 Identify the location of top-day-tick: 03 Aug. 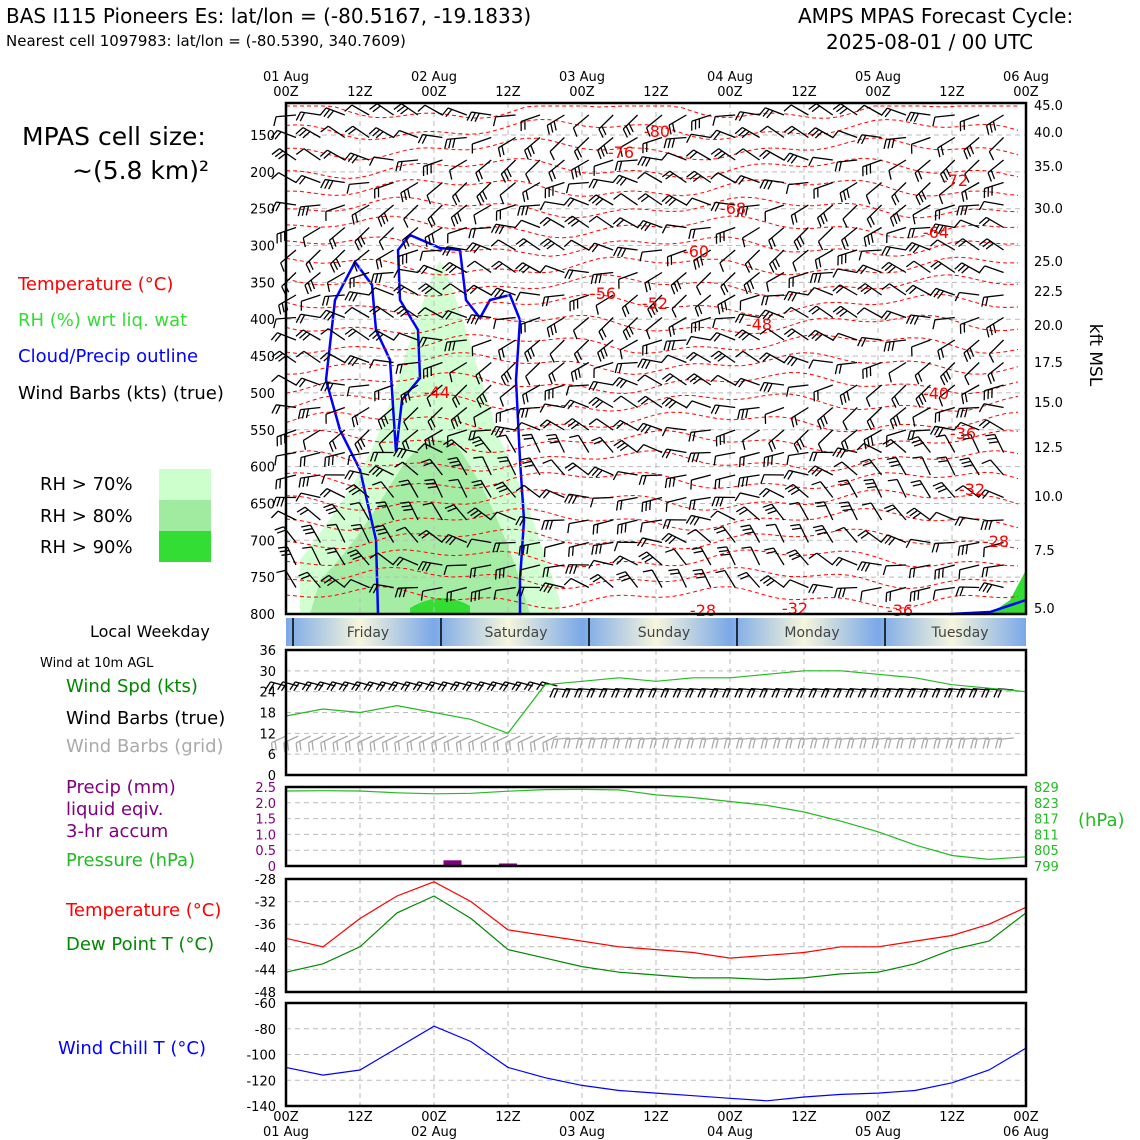
(582, 77).